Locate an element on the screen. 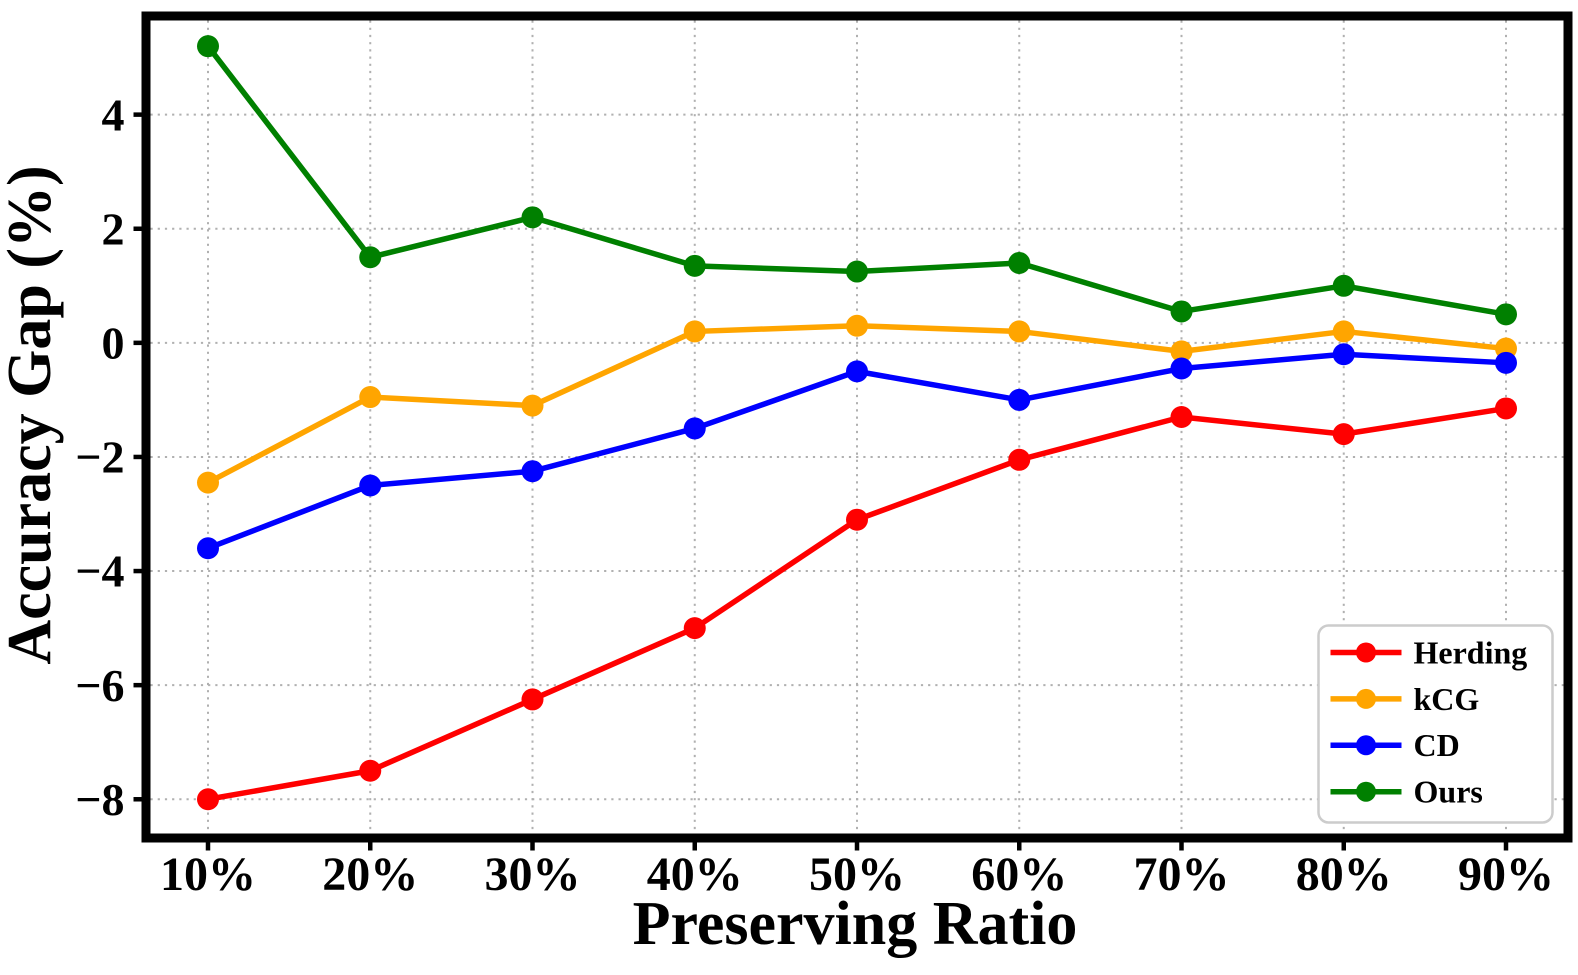  legend-label: Ours is located at coordinates (1448, 792).